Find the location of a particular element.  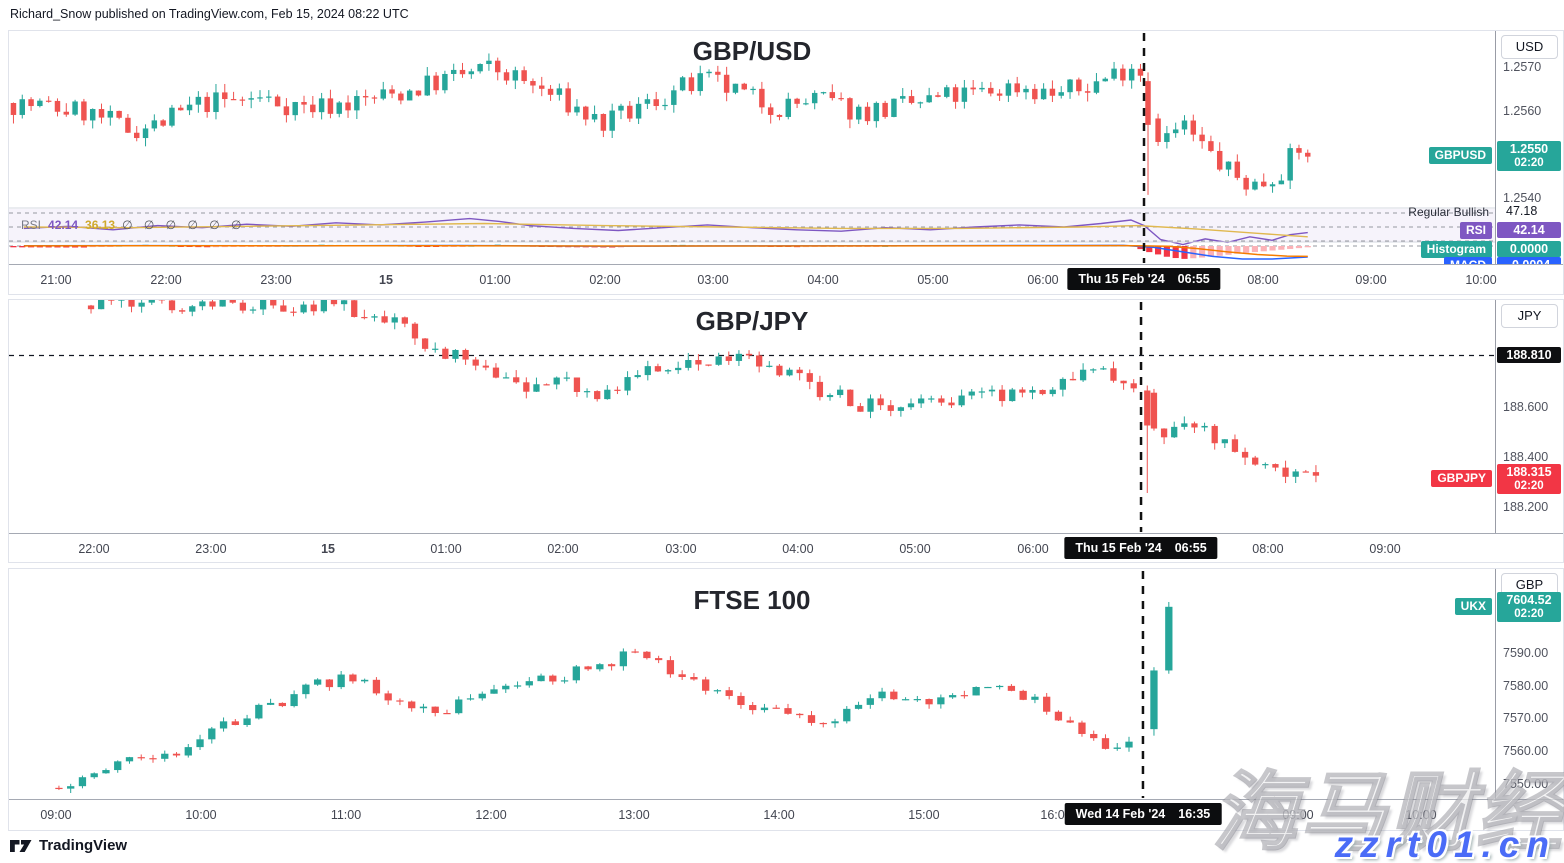

time-tick-label: 11:00 is located at coordinates (346, 815).